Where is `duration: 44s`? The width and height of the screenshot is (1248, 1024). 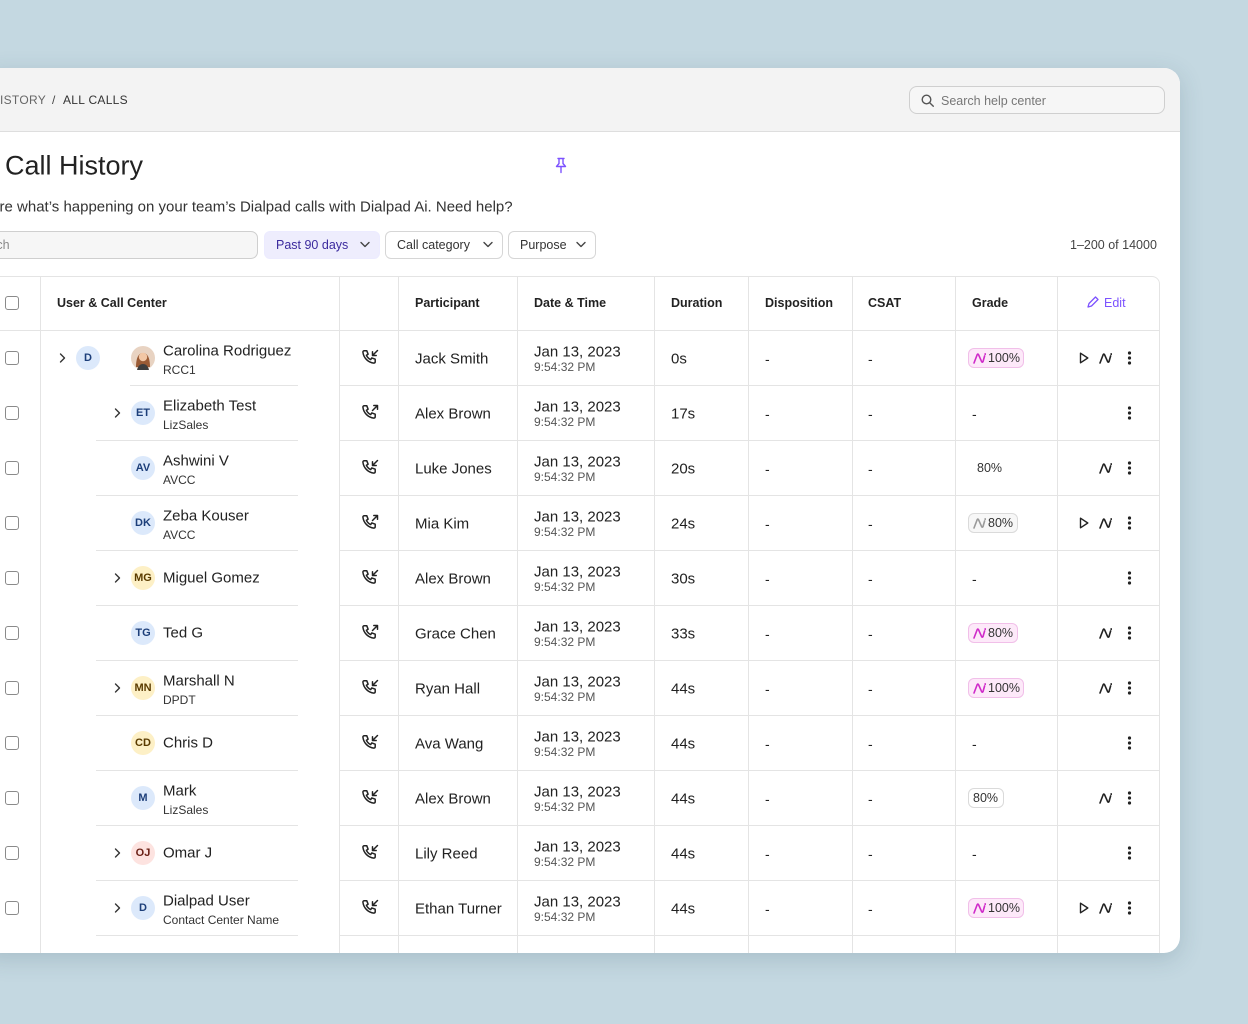
duration: 44s is located at coordinates (683, 689).